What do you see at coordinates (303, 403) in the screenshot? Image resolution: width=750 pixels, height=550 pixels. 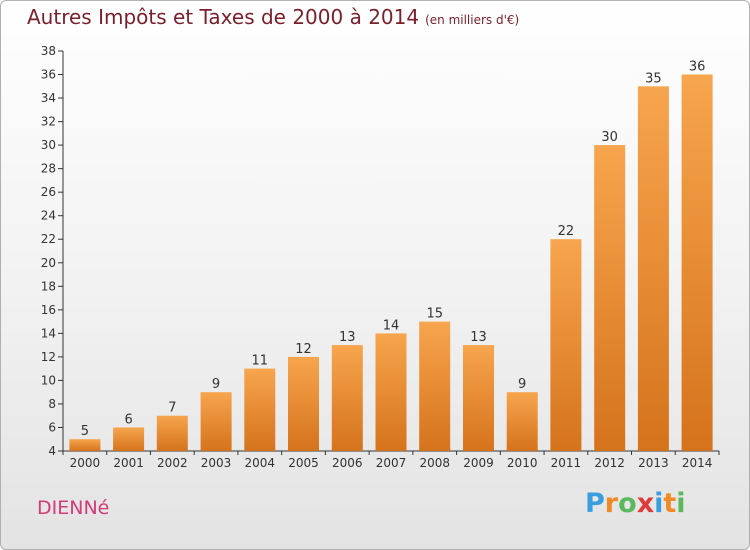 I see `bar-2005` at bounding box center [303, 403].